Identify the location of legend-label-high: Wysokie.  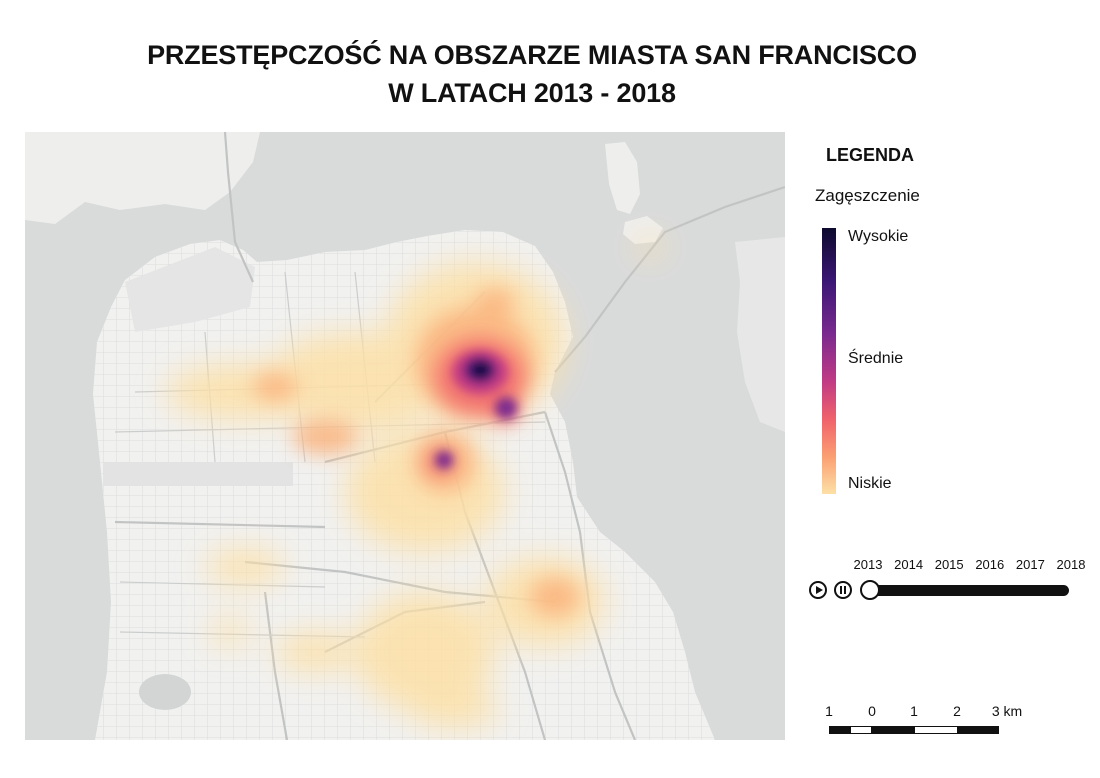
(878, 236).